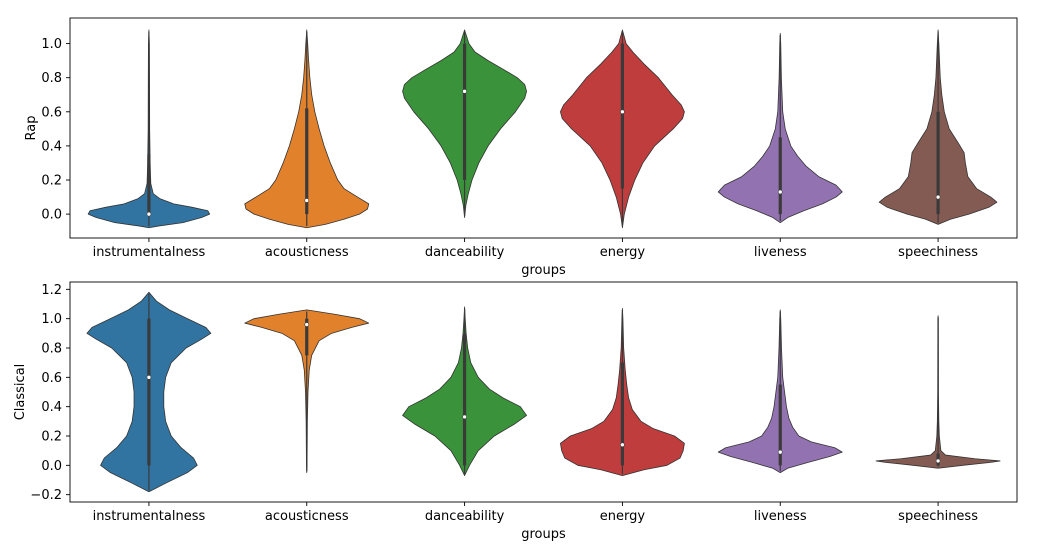 This screenshot has height=550, width=1063. I want to click on y-tick-label: −0.2, so click(46, 495).